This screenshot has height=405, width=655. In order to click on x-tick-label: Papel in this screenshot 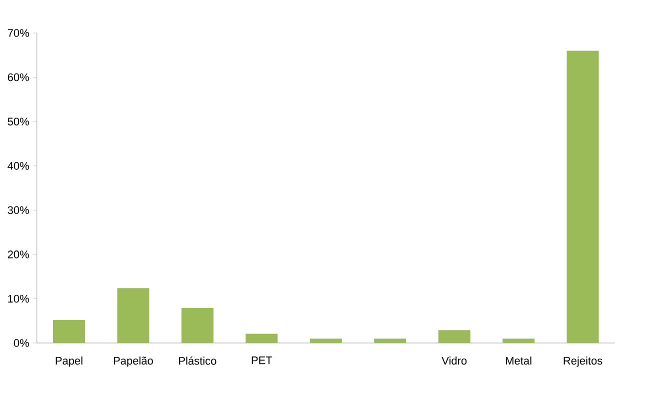, I will do `click(69, 361)`.